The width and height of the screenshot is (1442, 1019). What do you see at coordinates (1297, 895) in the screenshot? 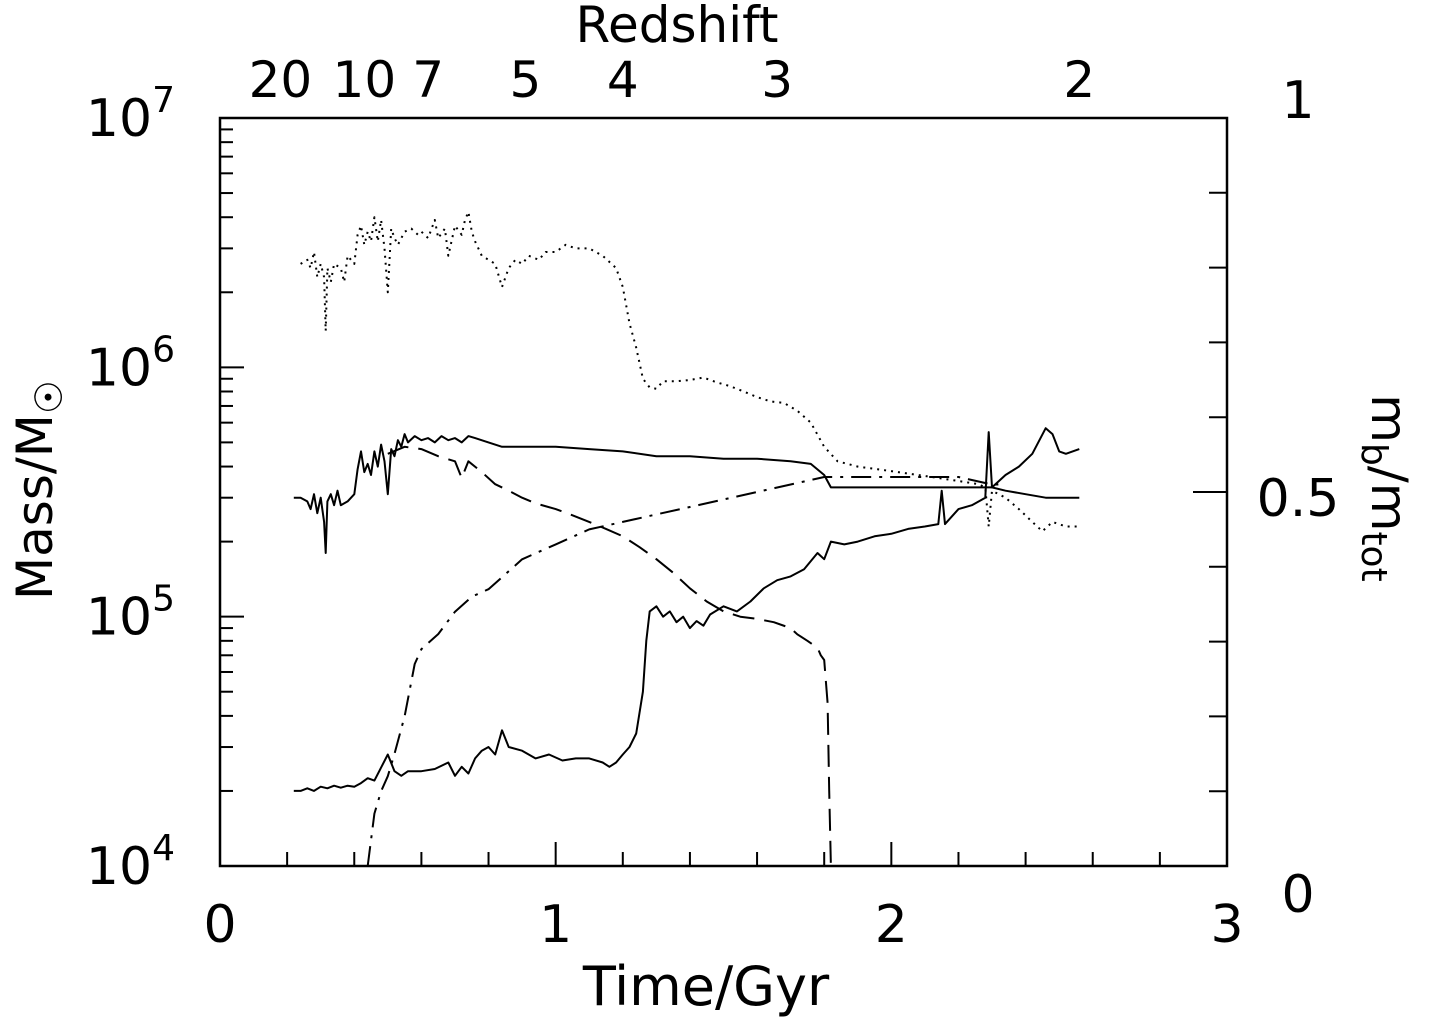
I see `right-tick-label: 0` at bounding box center [1297, 895].